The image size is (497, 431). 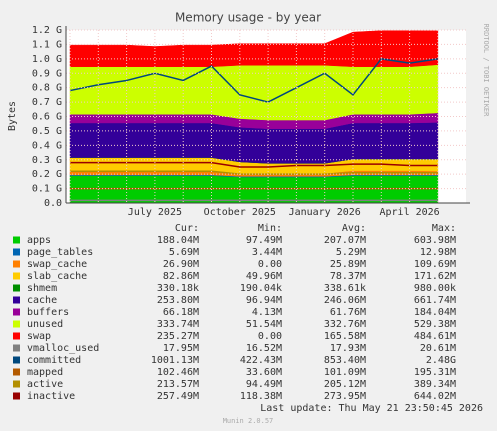 What do you see at coordinates (345, 288) in the screenshot?
I see `stat-value: 338.61k` at bounding box center [345, 288].